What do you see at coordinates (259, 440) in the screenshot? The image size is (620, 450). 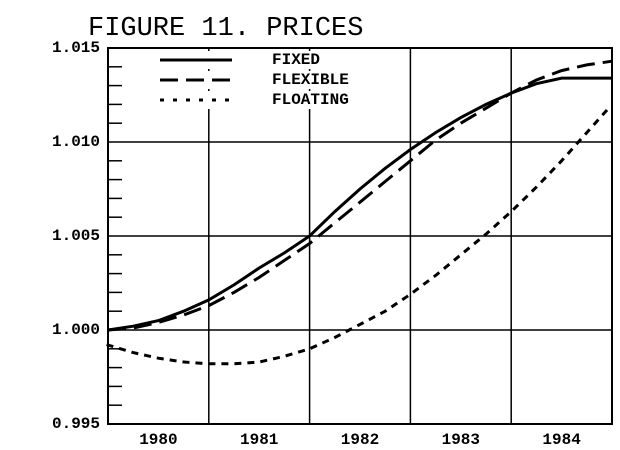 I see `x-tick-label: 1981` at bounding box center [259, 440].